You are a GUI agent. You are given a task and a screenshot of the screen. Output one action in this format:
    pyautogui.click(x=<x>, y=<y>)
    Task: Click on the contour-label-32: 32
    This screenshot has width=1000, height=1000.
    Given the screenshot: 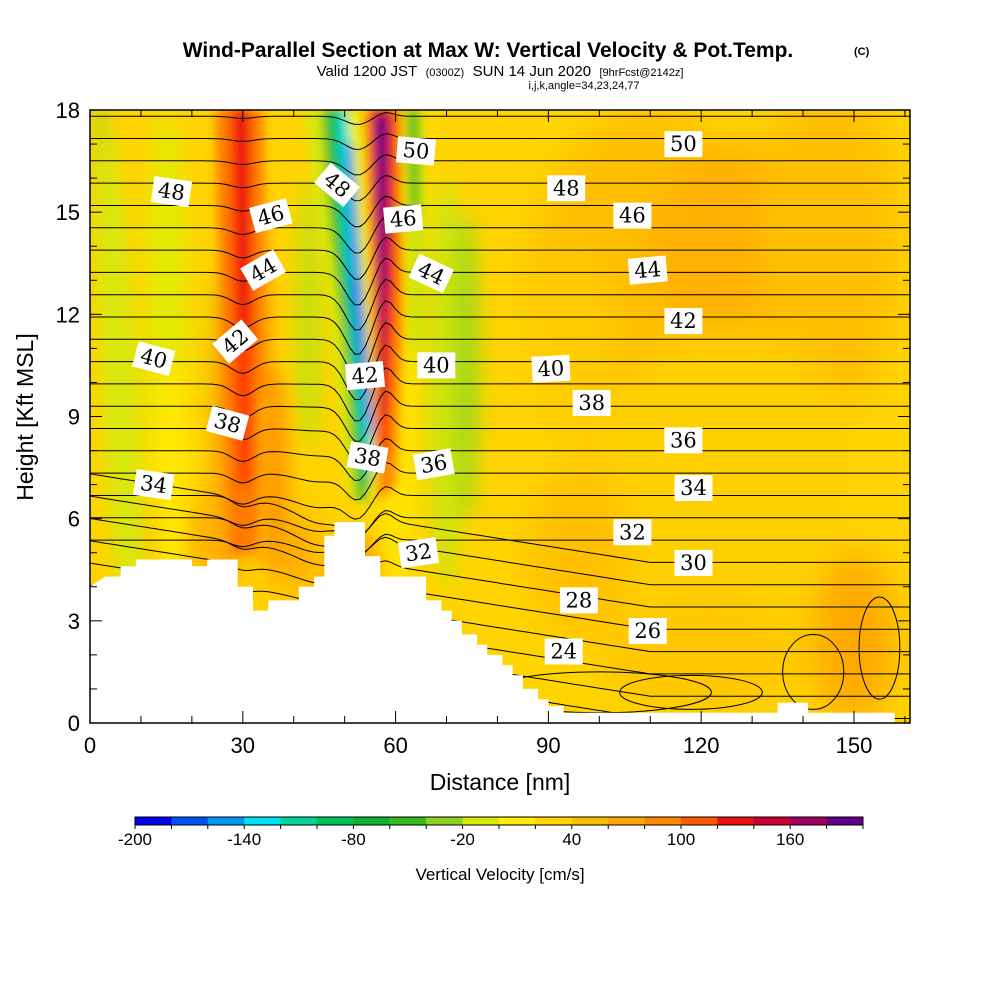 What is the action you would take?
    pyautogui.click(x=632, y=532)
    